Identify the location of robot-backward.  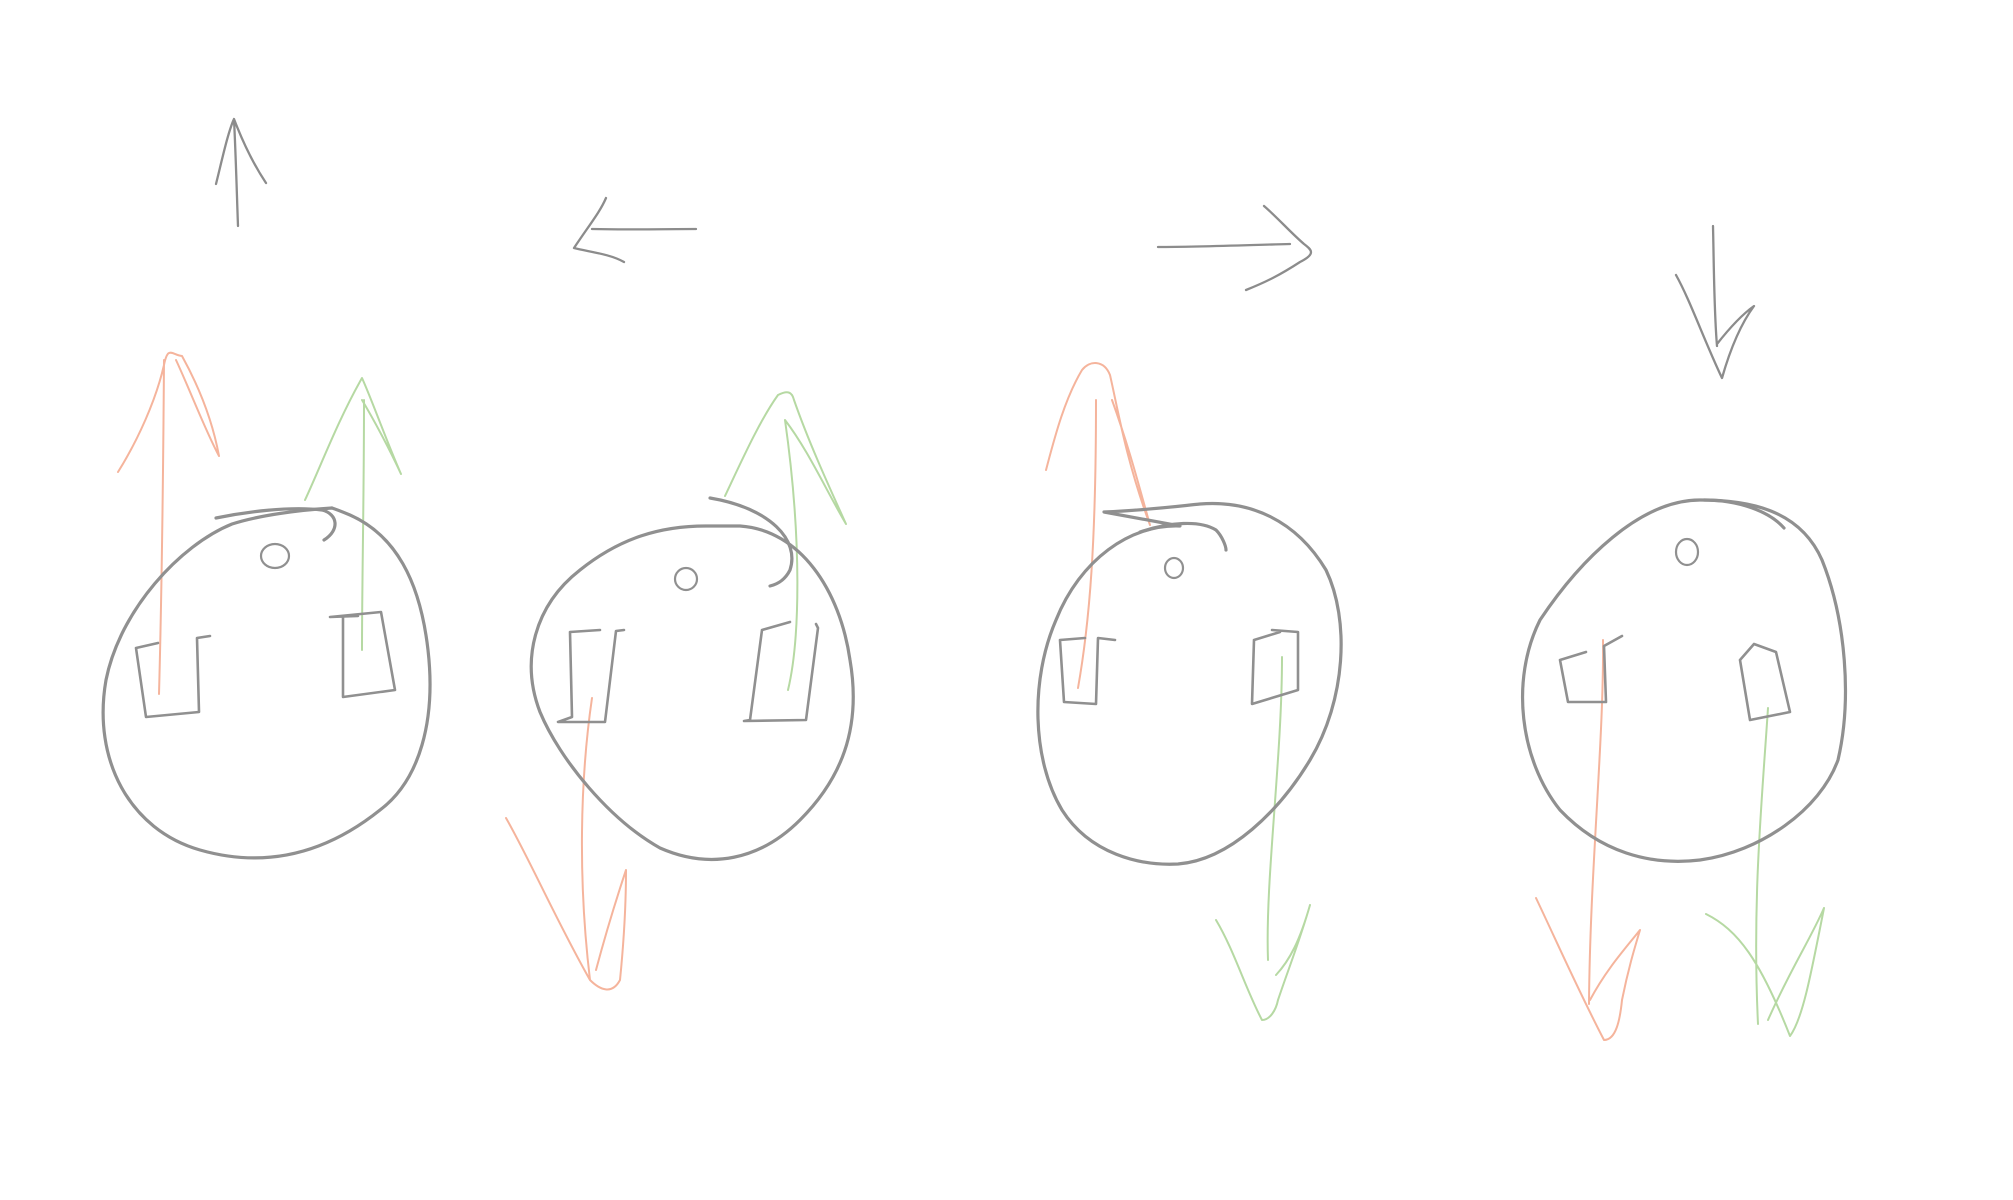
(1684, 632).